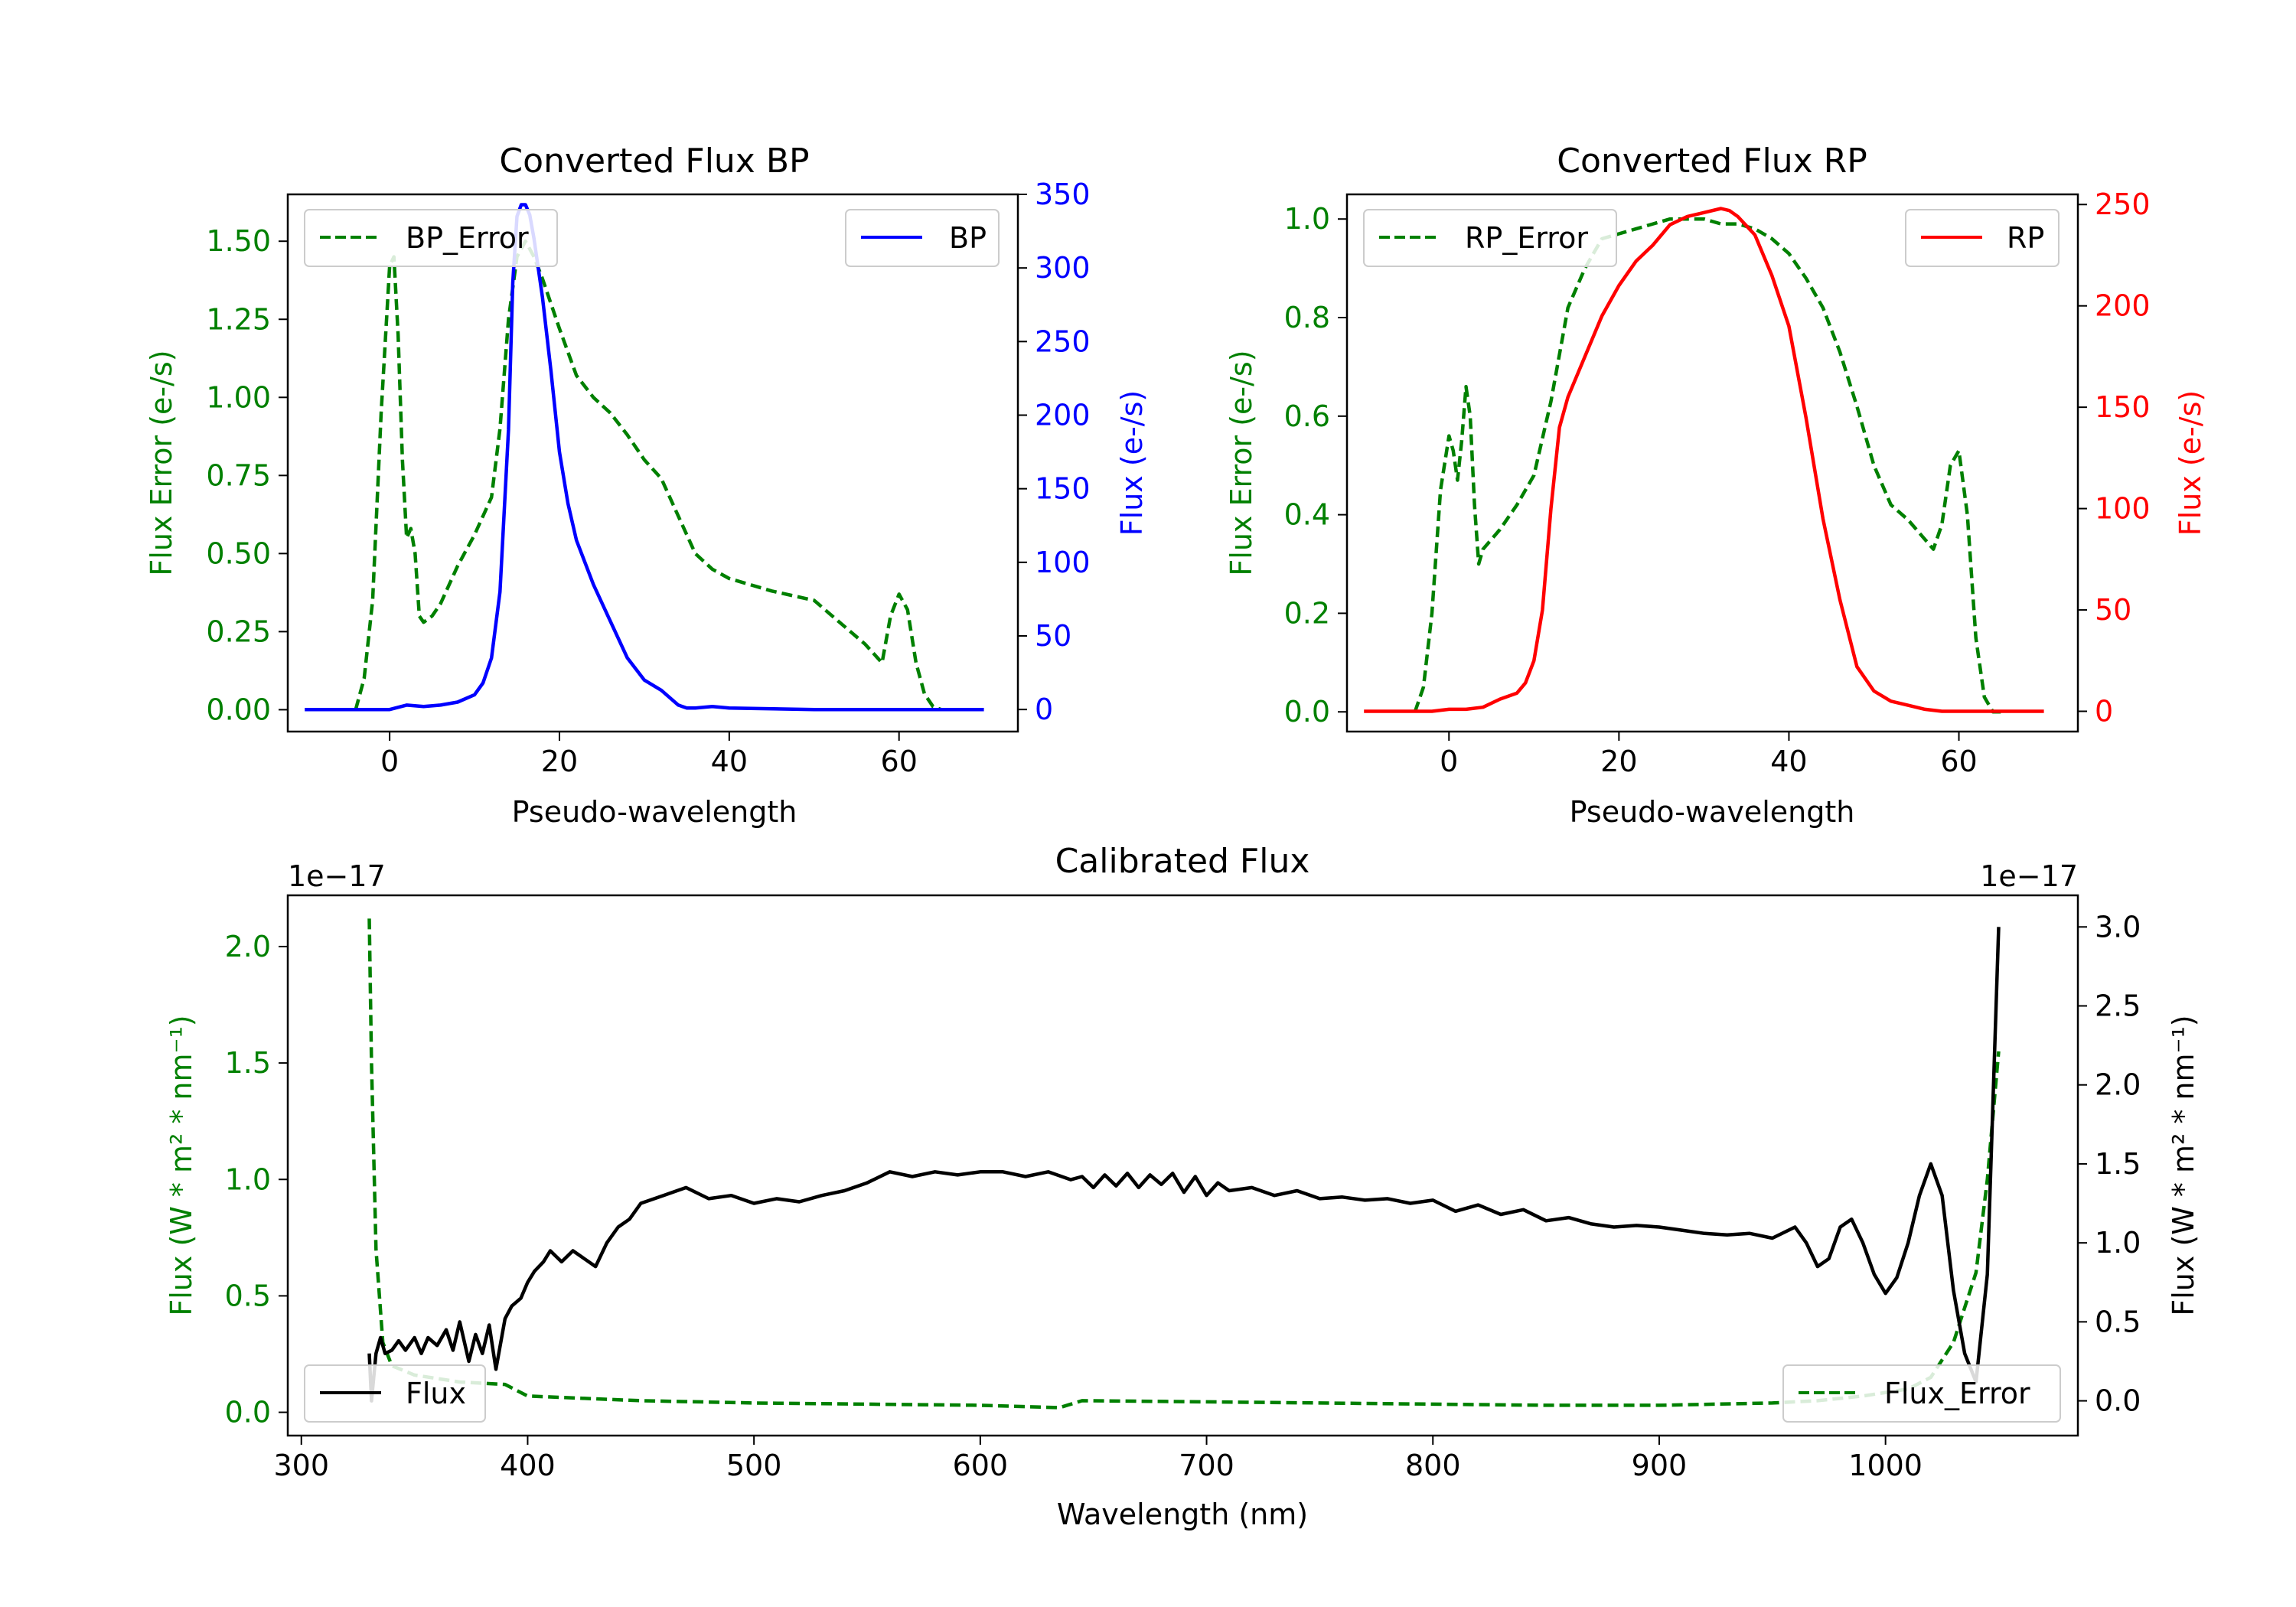 The width and height of the screenshot is (2296, 1607). What do you see at coordinates (2029, 876) in the screenshot?
I see `cal-right-offset: 1e−17` at bounding box center [2029, 876].